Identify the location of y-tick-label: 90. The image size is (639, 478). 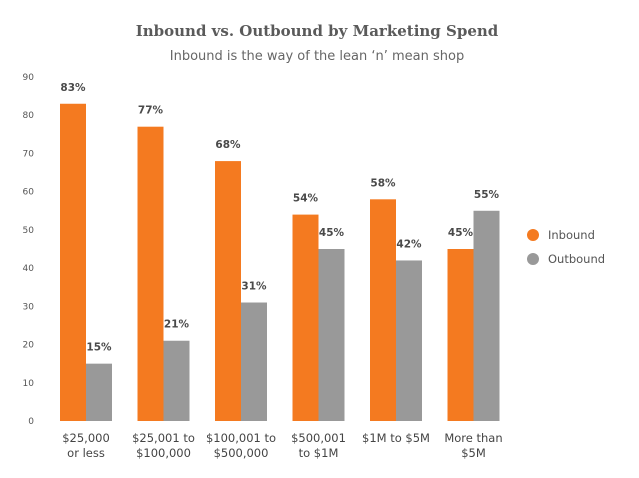
(29, 78).